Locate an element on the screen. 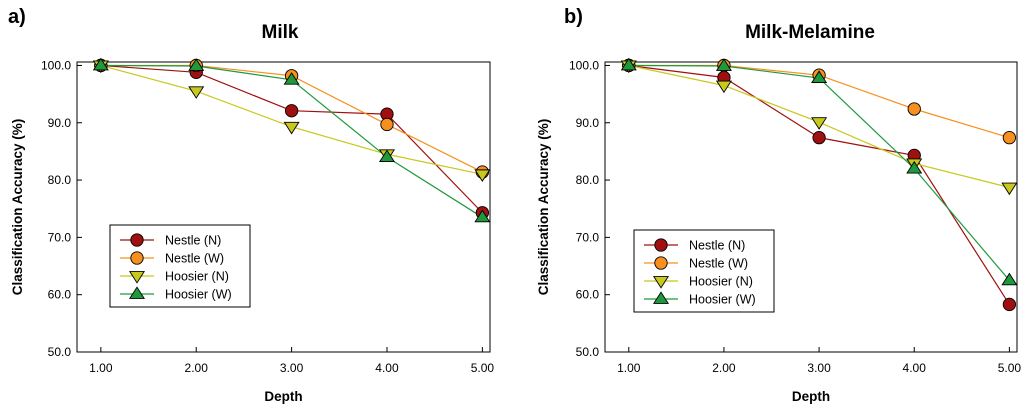  panel-label: a) is located at coordinates (17, 17).